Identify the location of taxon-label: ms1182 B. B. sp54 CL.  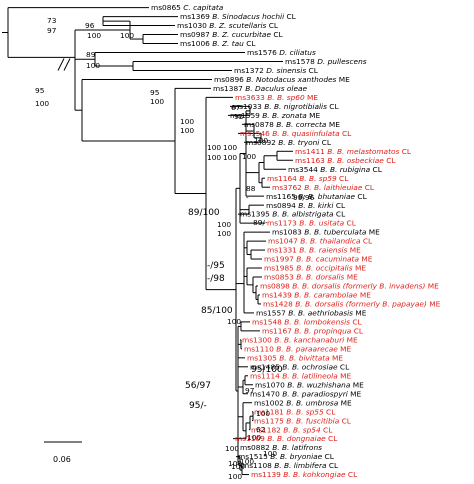
(292, 429).